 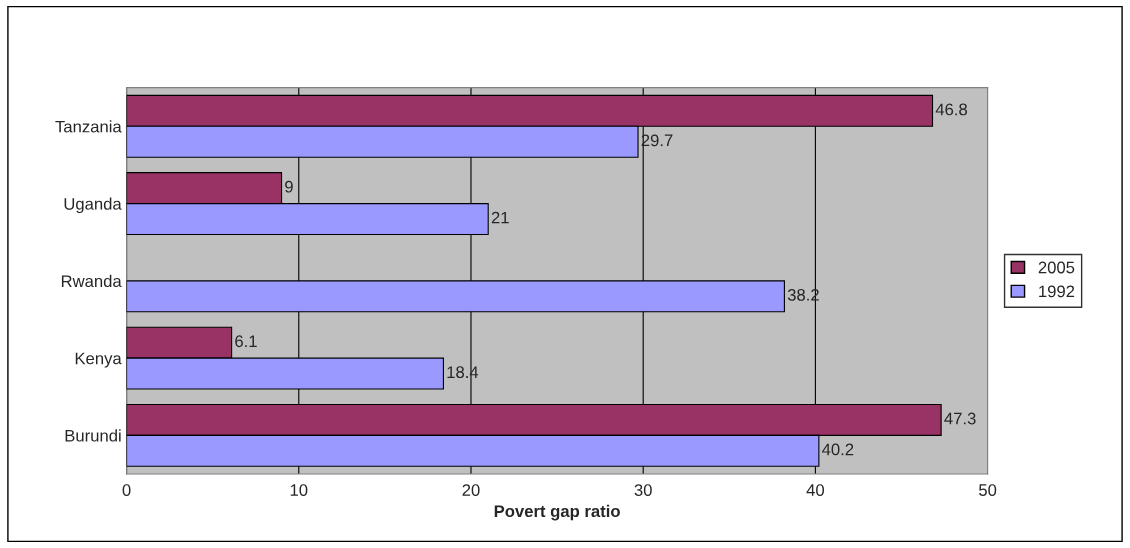 What do you see at coordinates (838, 449) in the screenshot?
I see `data-label: 40.2` at bounding box center [838, 449].